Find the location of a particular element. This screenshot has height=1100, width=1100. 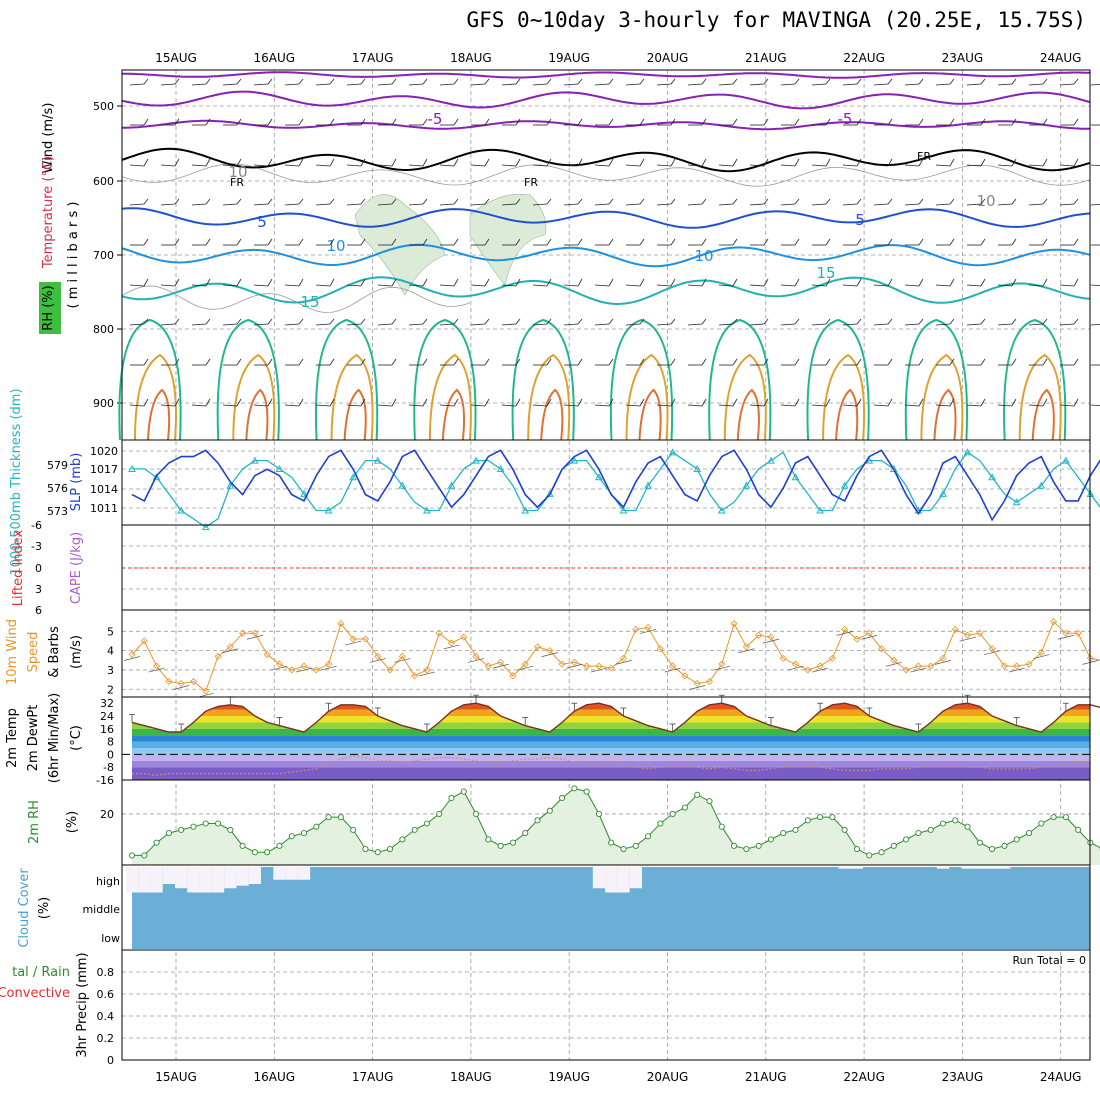

cloud-cover-panel: high middle low is located at coordinates (586, 908).